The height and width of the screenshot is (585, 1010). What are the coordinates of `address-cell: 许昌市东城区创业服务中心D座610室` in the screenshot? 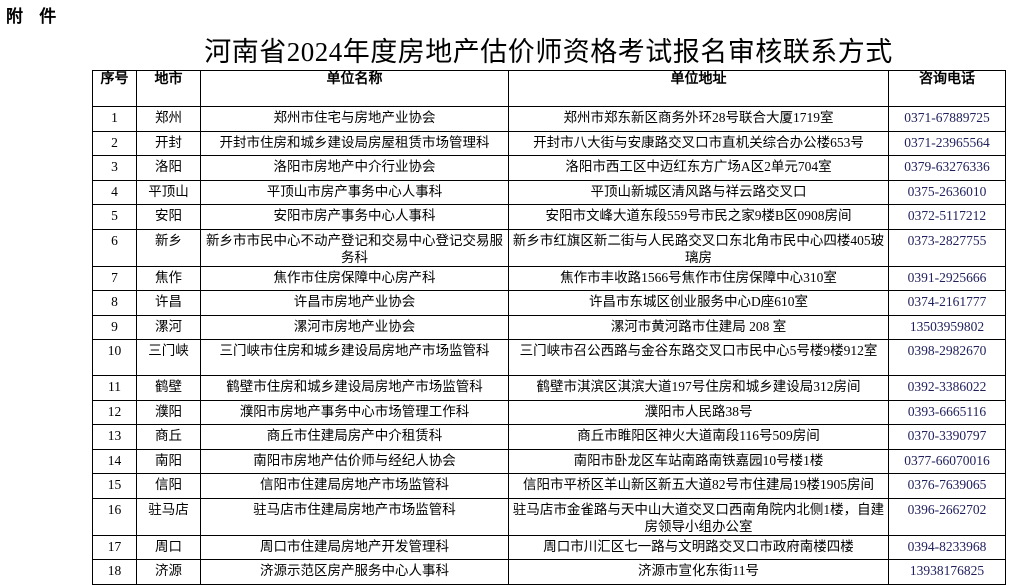 It's located at (698, 303).